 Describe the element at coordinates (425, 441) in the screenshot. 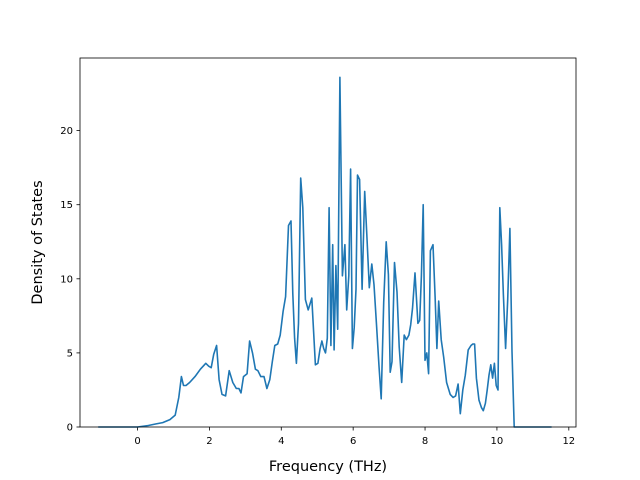

I see `x-tick-label: 8` at that location.